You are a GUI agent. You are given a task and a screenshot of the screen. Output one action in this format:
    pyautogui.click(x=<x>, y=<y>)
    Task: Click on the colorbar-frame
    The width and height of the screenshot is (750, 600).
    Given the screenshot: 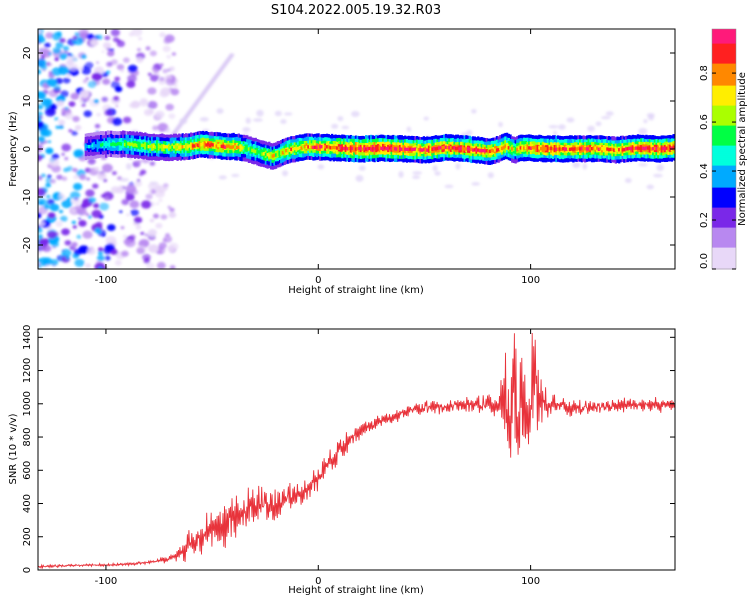 What is the action you would take?
    pyautogui.click(x=724, y=149)
    